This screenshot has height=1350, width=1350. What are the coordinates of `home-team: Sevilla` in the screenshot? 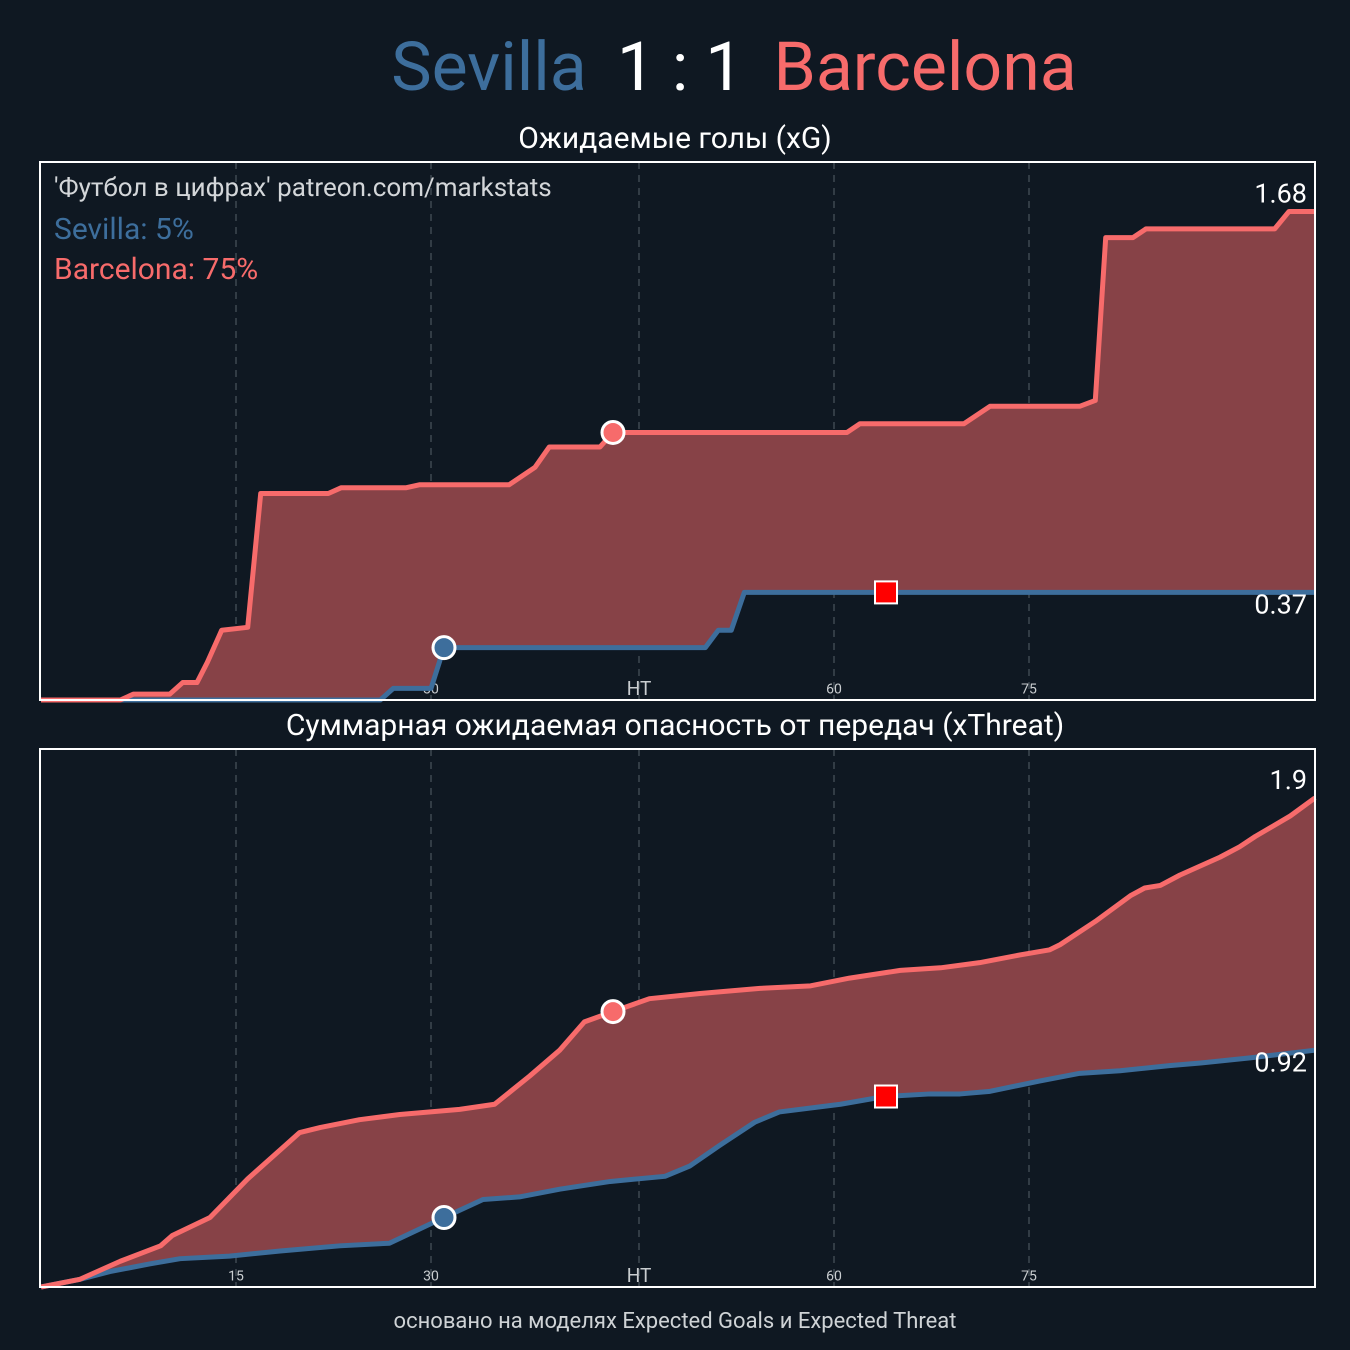 It's located at (489, 67).